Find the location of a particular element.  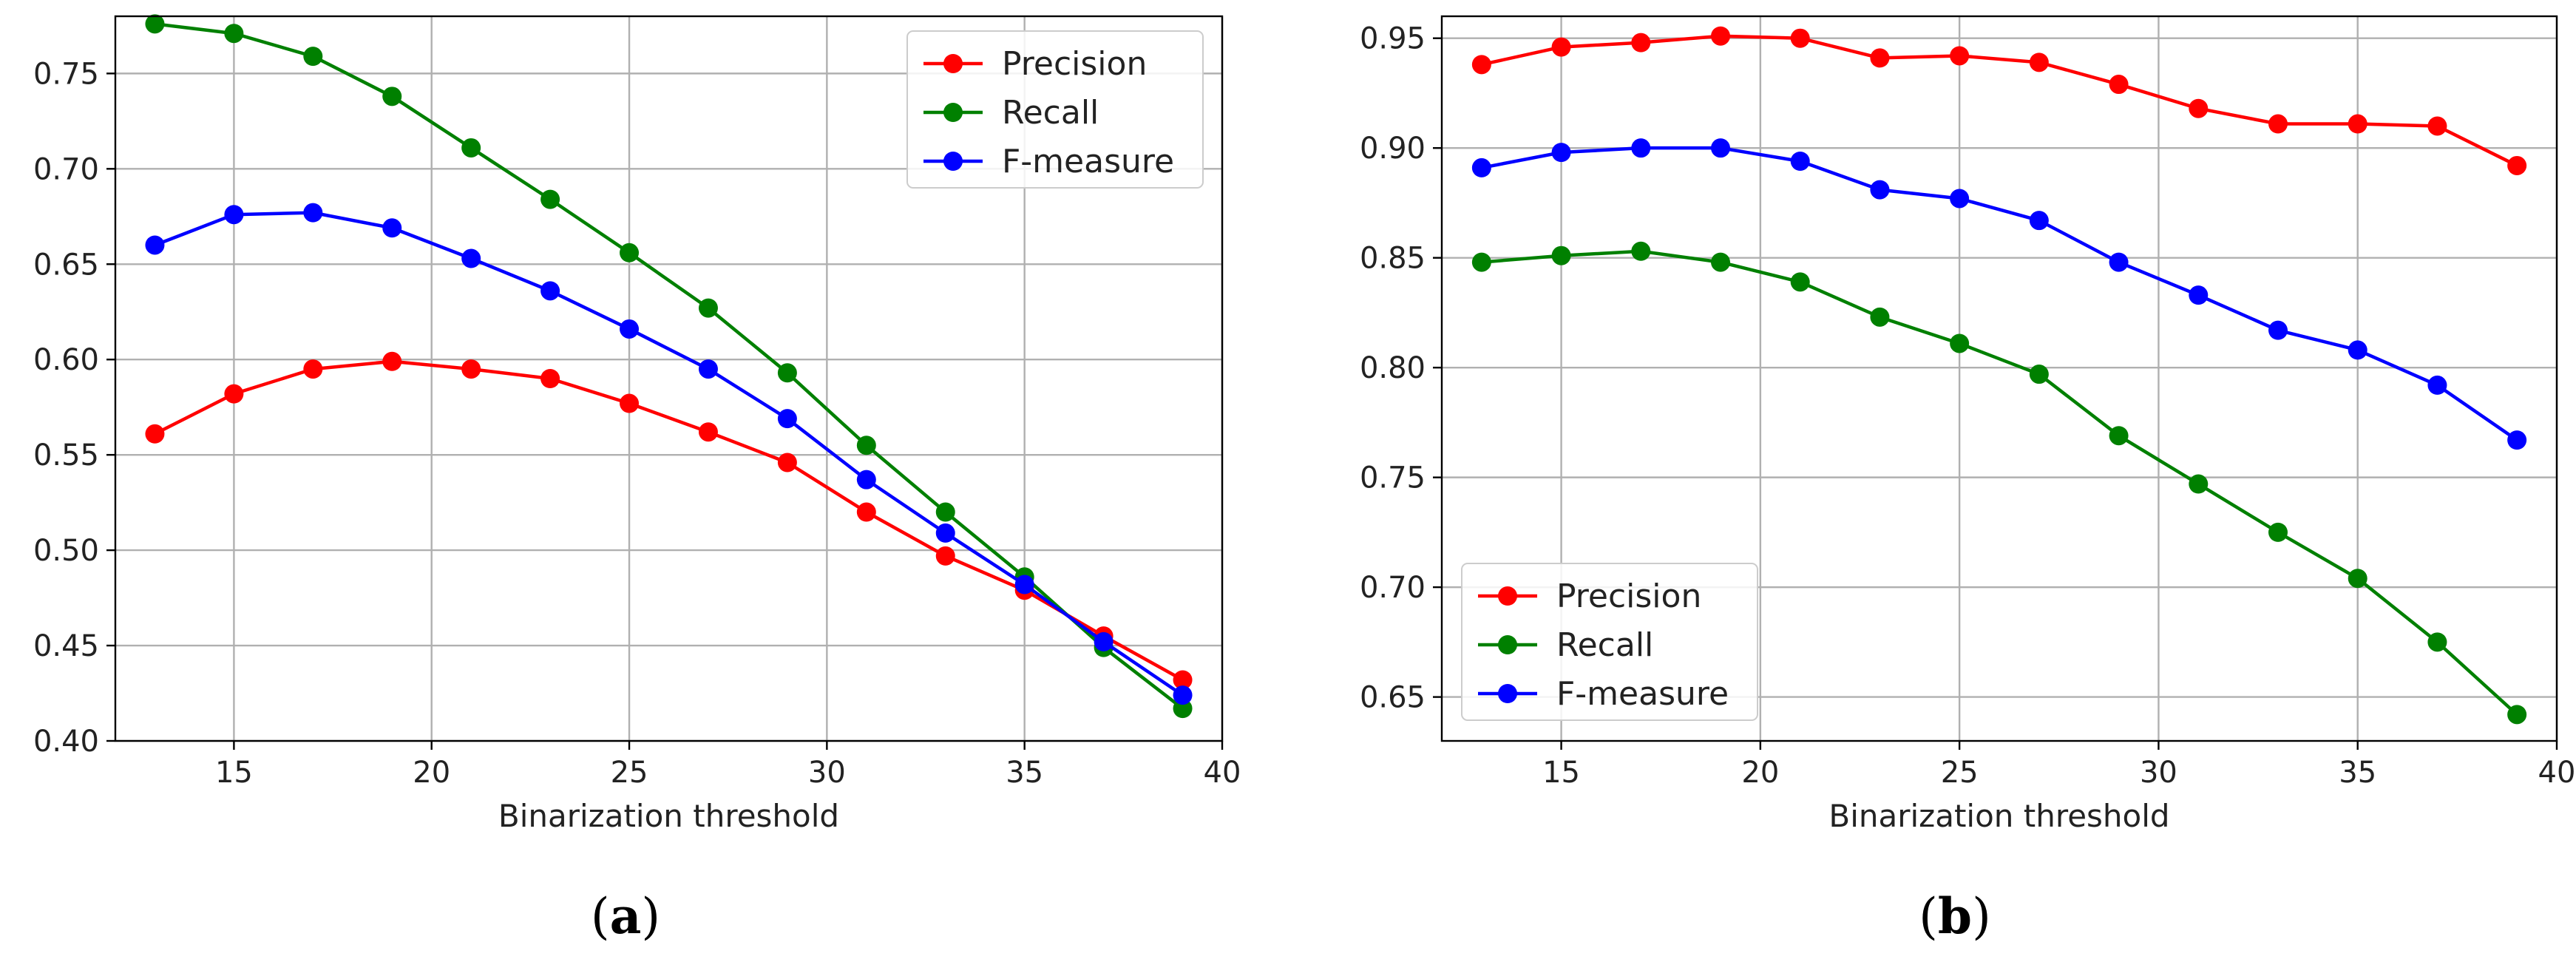

y-tick-label: 0.60 is located at coordinates (66, 360).